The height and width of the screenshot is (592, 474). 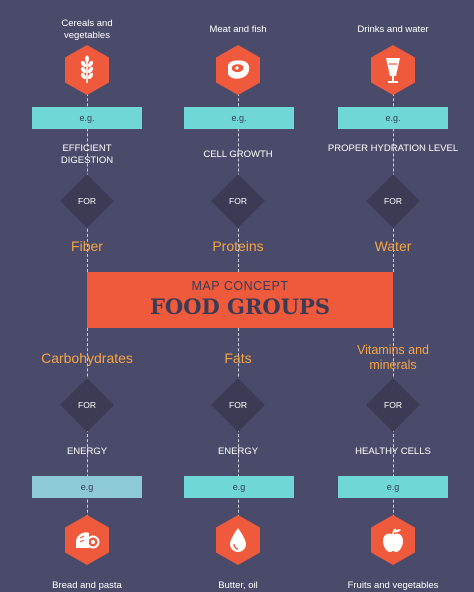 What do you see at coordinates (87, 540) in the screenshot?
I see `bread-icon` at bounding box center [87, 540].